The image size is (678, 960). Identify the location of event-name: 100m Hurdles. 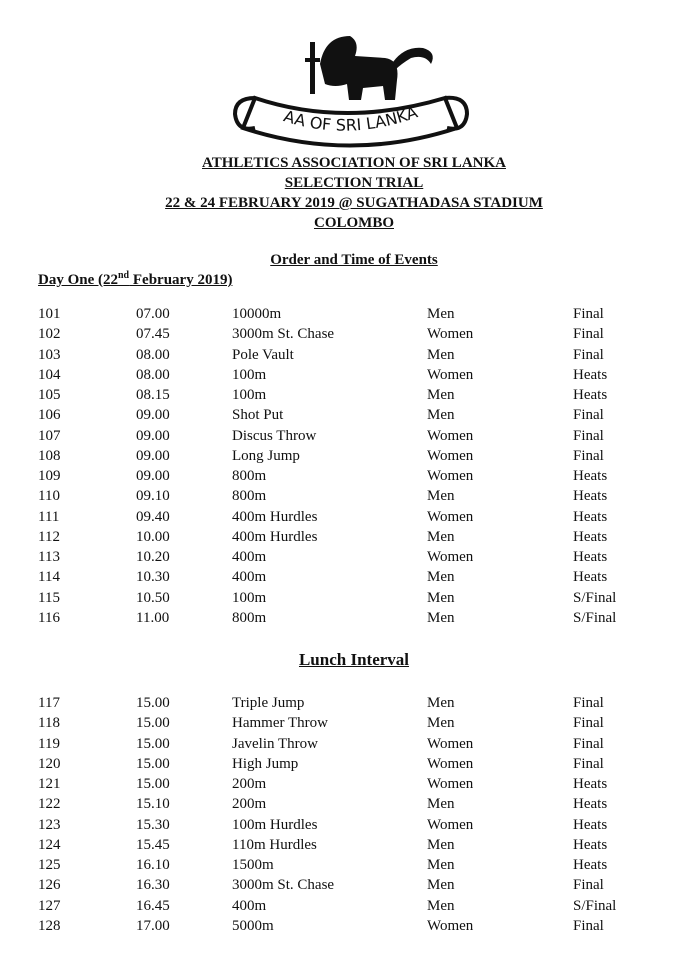
(275, 824).